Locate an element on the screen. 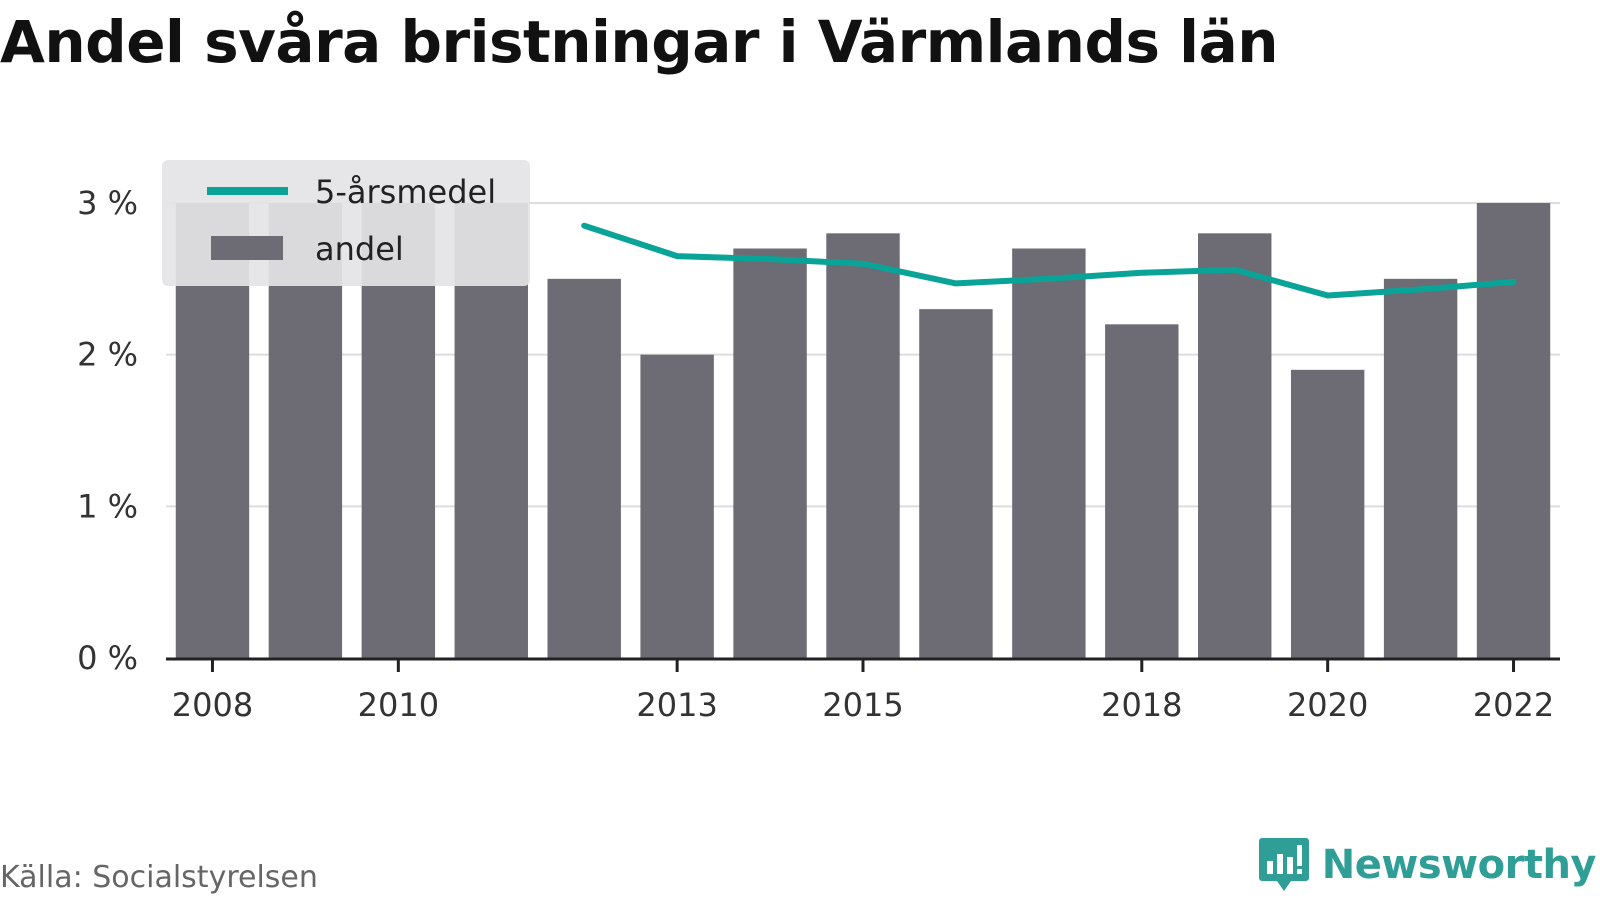  x-tick-label: 2013 is located at coordinates (676, 705).